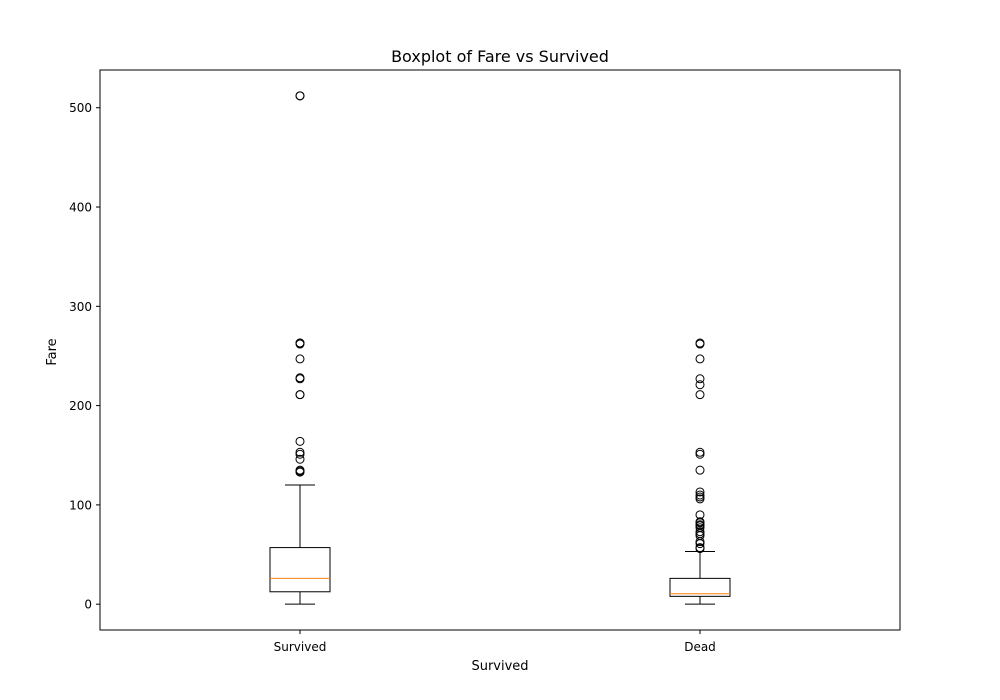 The image size is (1000, 700). I want to click on y-tick-label: 0, so click(88, 605).